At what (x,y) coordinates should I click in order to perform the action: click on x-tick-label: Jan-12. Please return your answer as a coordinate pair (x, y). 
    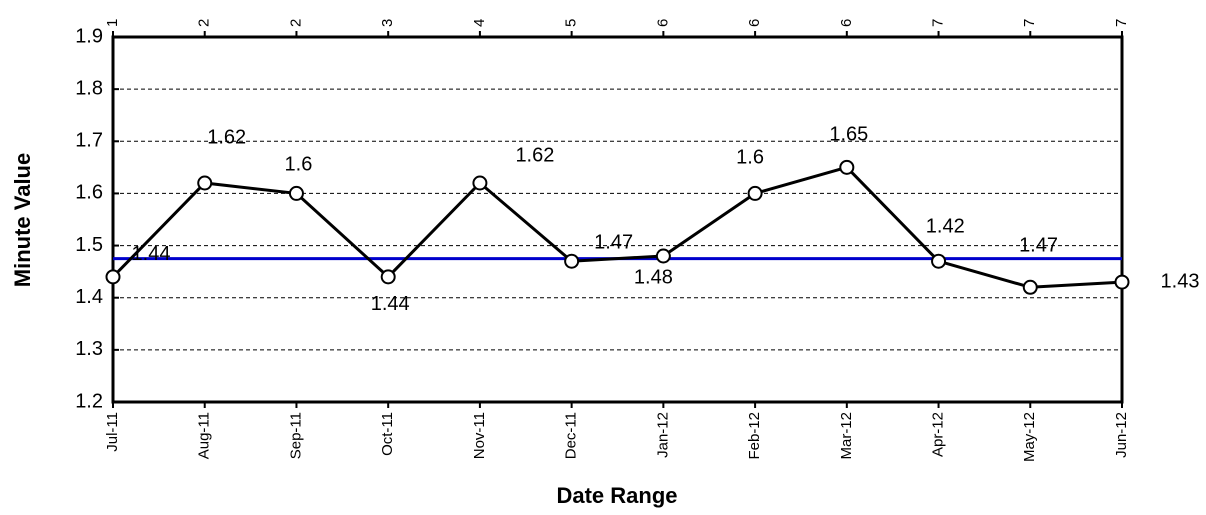
    Looking at the image, I should click on (662, 435).